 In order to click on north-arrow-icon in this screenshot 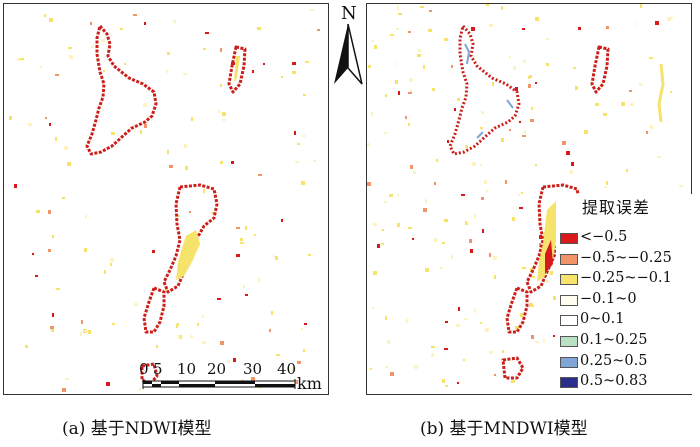, I will do `click(348, 54)`.